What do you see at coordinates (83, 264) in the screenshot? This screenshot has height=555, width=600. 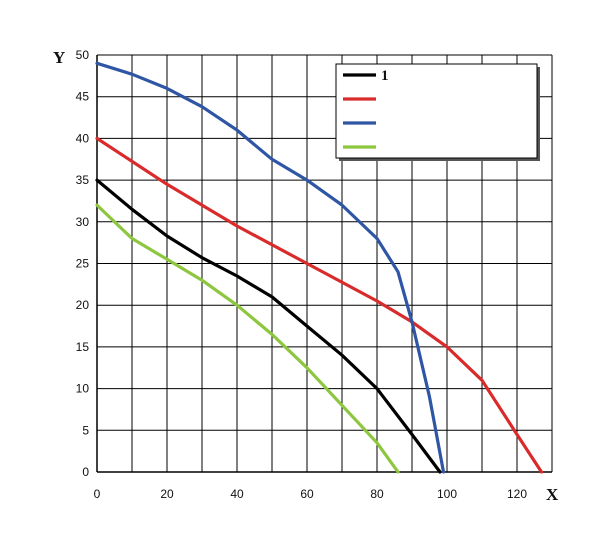 I see `y-tick-label: 25` at bounding box center [83, 264].